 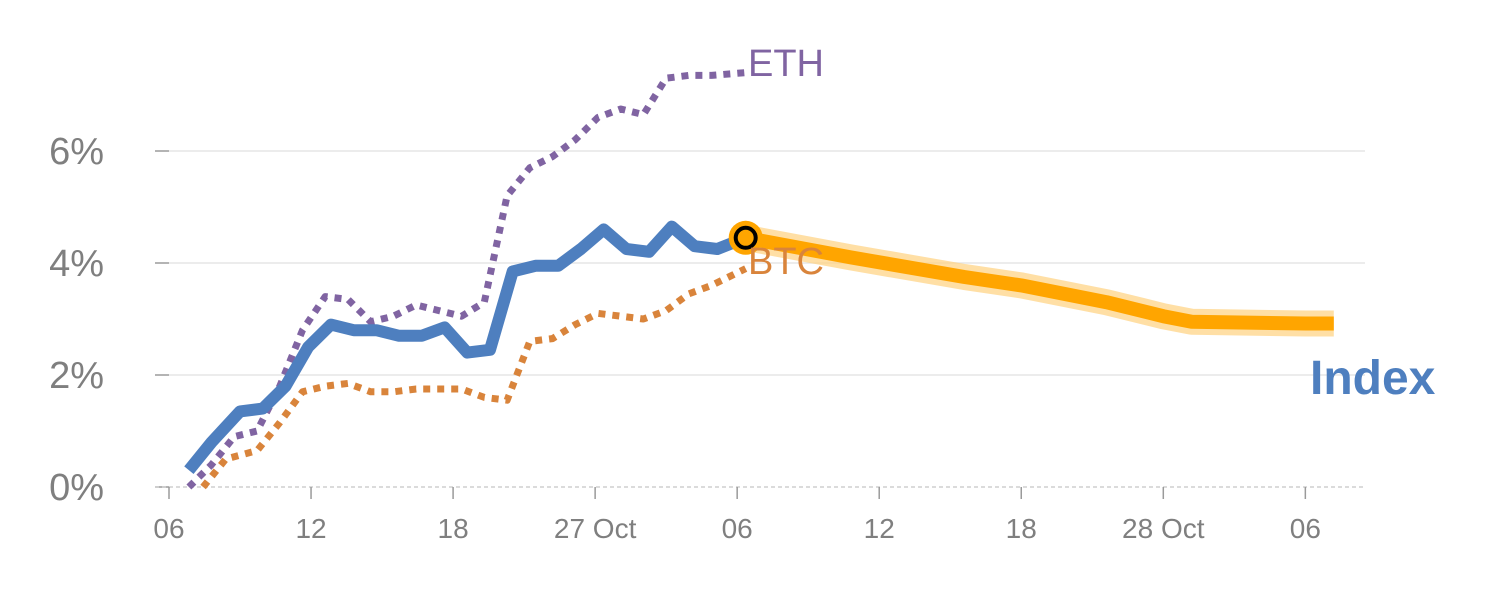 I want to click on series-label-eth: ETH, so click(x=786, y=64).